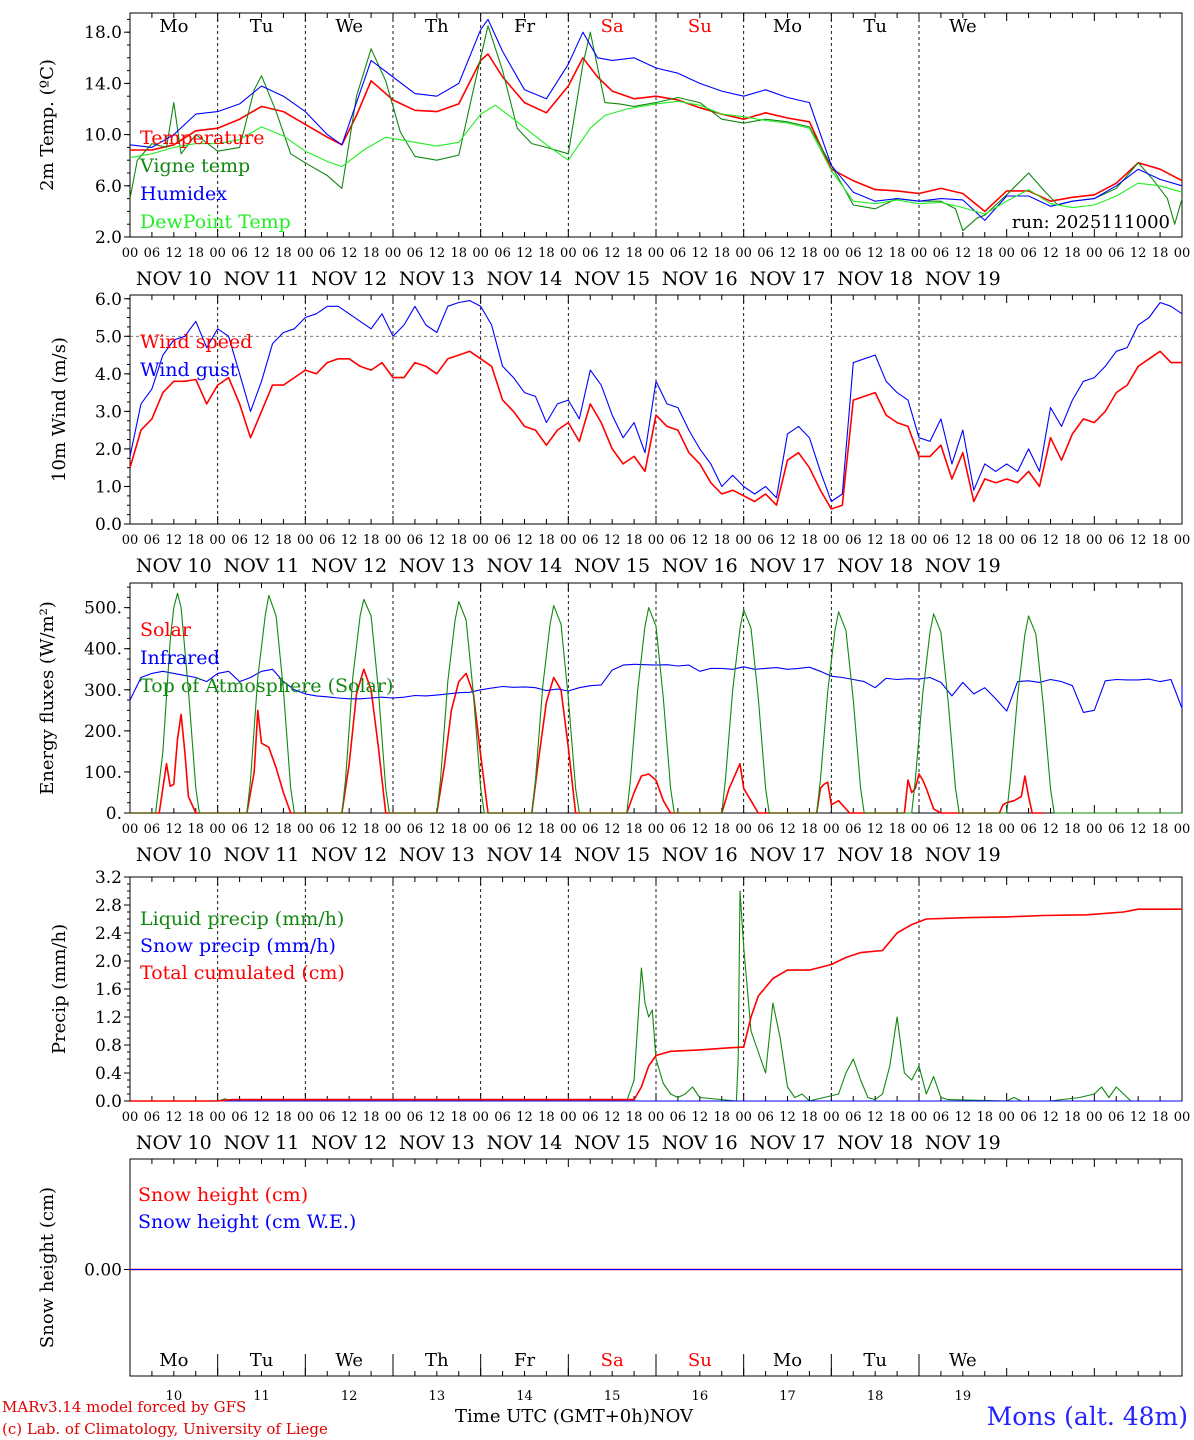 The height and width of the screenshot is (1440, 1194). What do you see at coordinates (47, 125) in the screenshot?
I see `y-axis-label: 2m Temp. (ºC)` at bounding box center [47, 125].